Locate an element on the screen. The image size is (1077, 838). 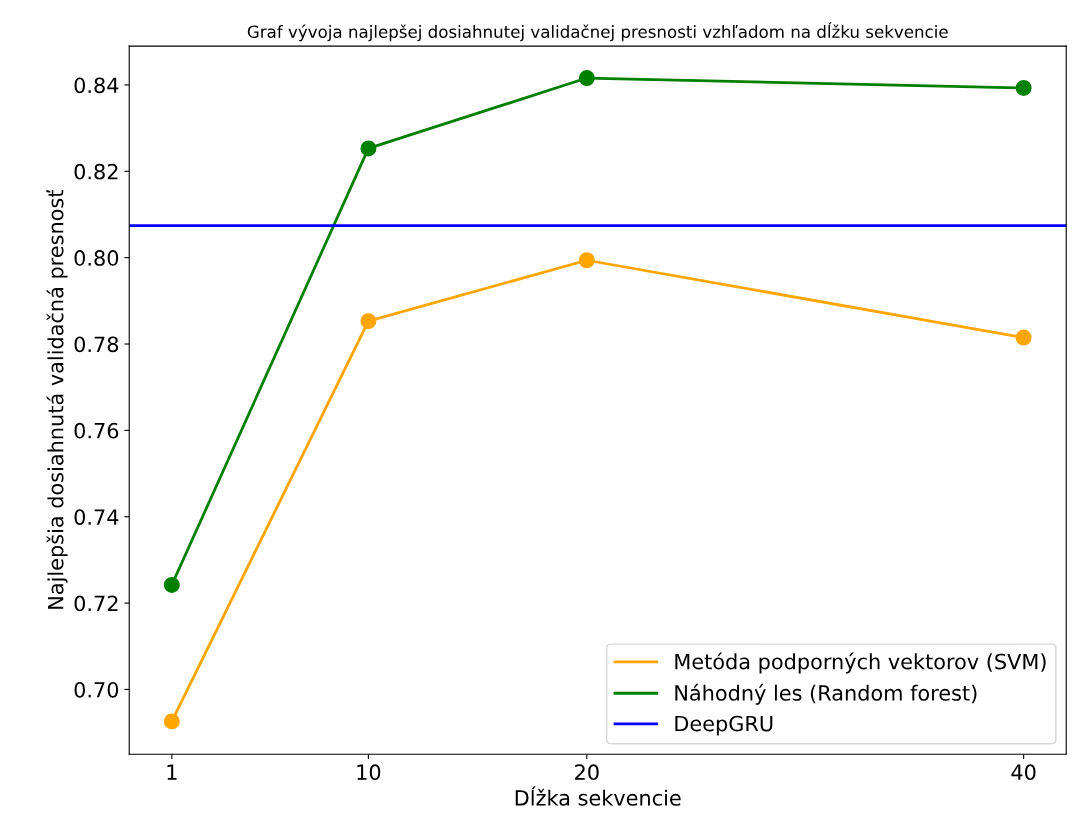
y-tick-label: 0.80 is located at coordinates (96, 258).